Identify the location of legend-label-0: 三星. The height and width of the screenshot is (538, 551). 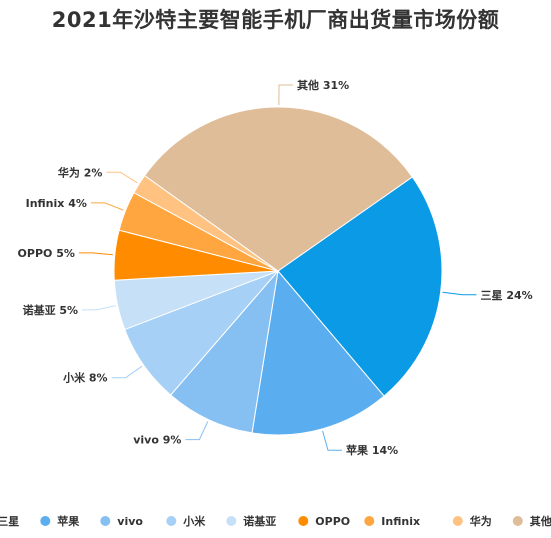
(9, 521).